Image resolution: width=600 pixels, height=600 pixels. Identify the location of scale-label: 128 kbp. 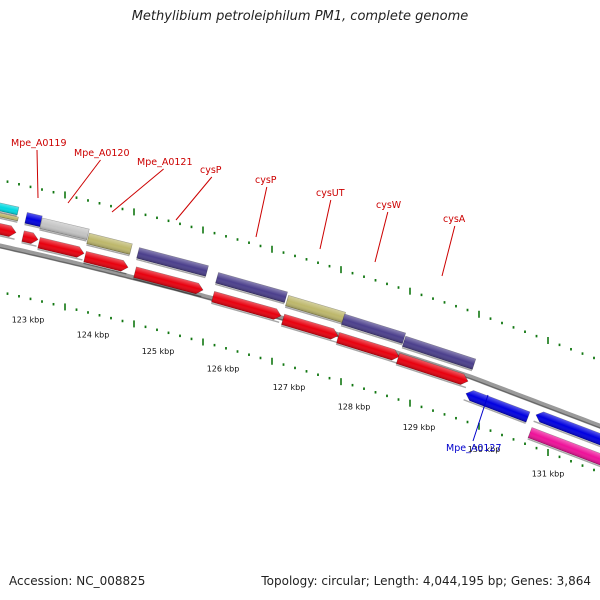
(354, 407).